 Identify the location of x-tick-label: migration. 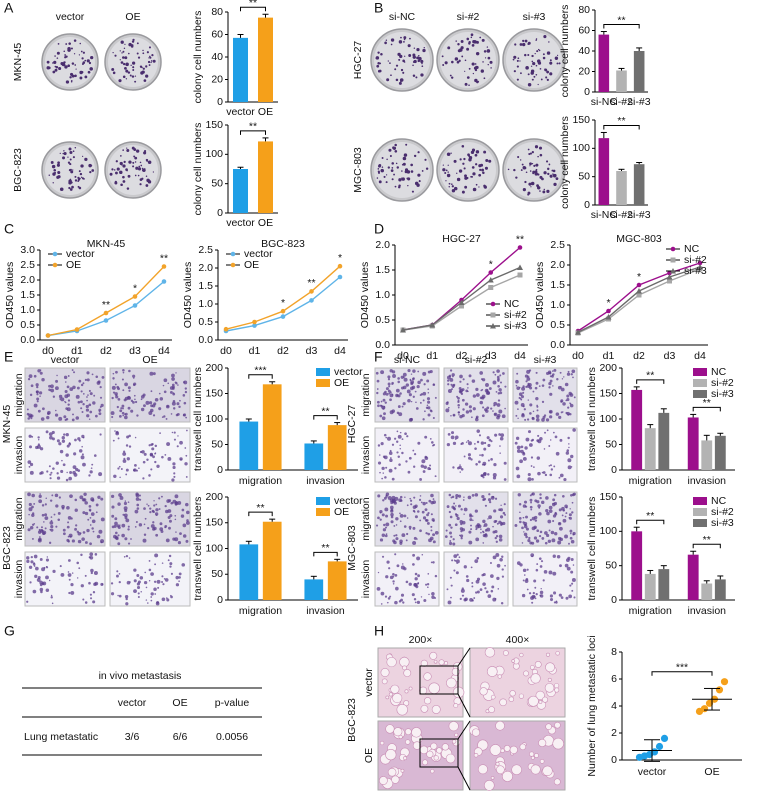
(260, 481).